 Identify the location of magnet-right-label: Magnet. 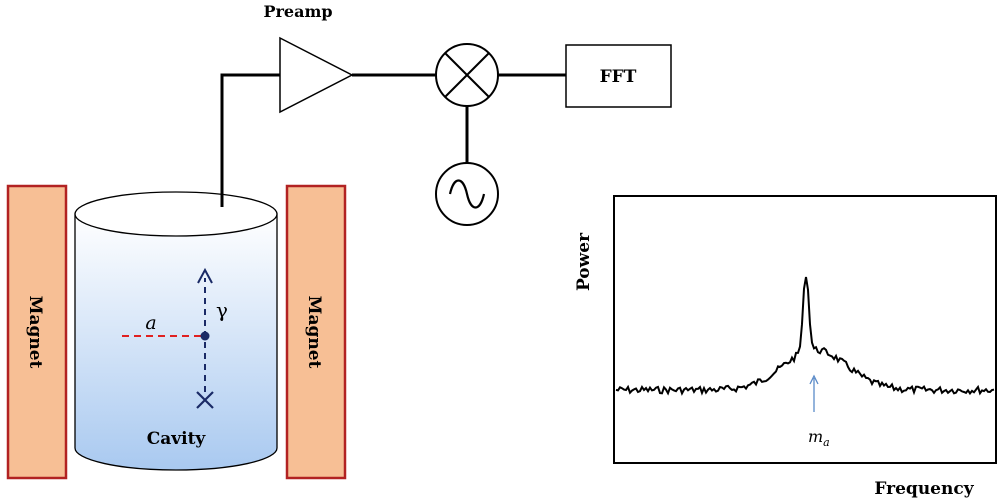
(314, 332).